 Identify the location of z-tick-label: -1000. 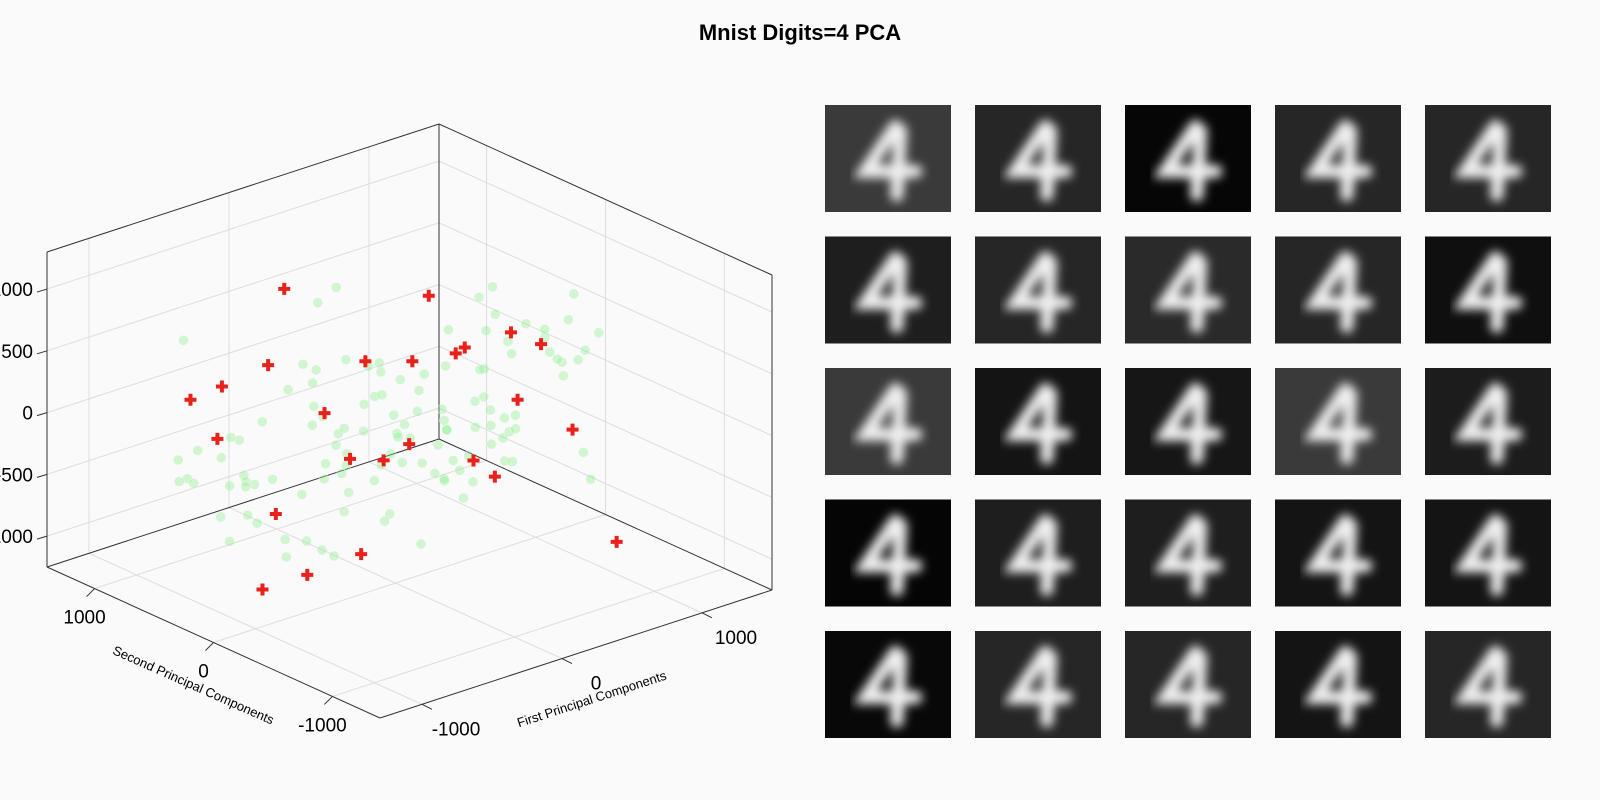
(16, 537).